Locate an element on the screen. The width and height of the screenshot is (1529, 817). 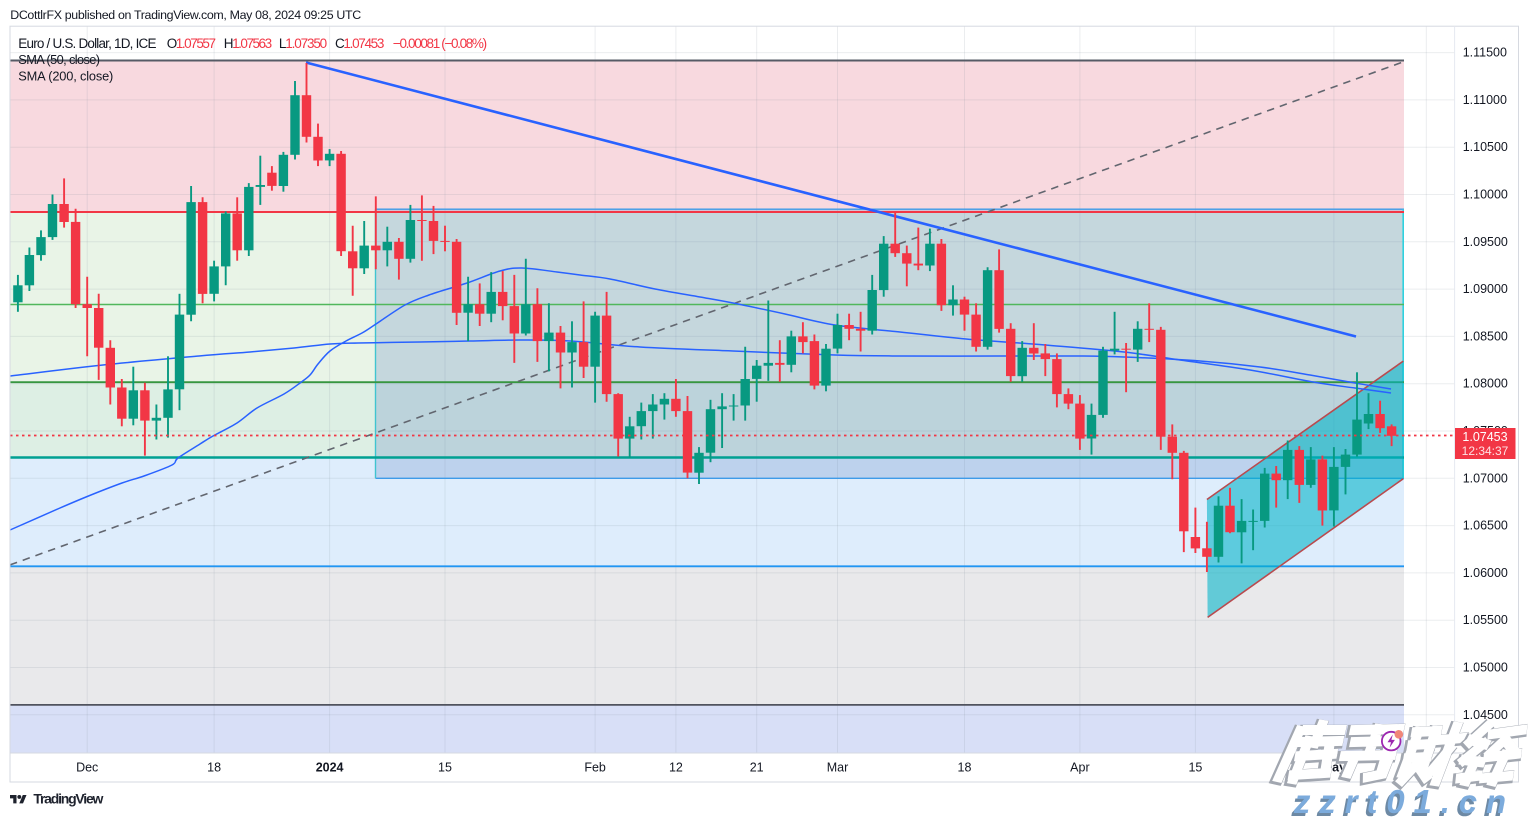
svg-text: 1.07453 is located at coordinates (1484, 437).